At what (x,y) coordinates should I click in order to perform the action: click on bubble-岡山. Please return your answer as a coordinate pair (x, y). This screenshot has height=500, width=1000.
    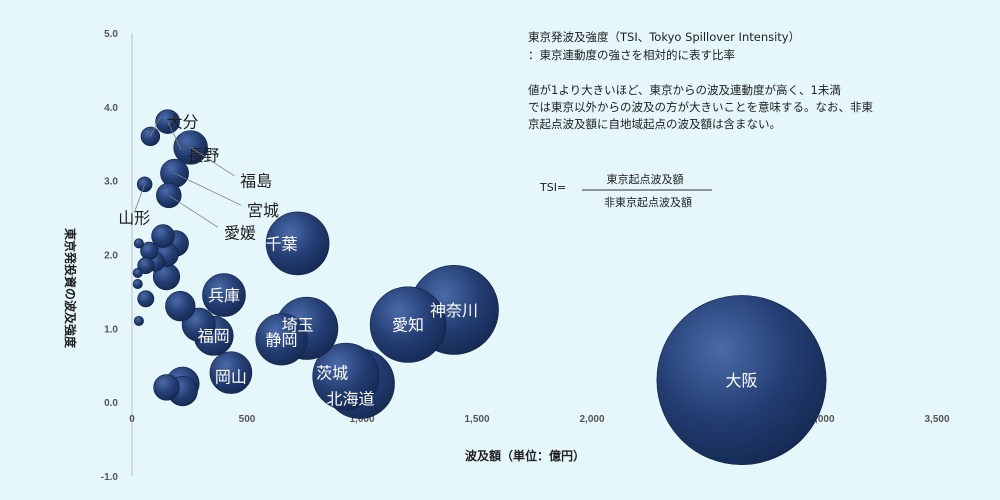
    Looking at the image, I should click on (231, 372).